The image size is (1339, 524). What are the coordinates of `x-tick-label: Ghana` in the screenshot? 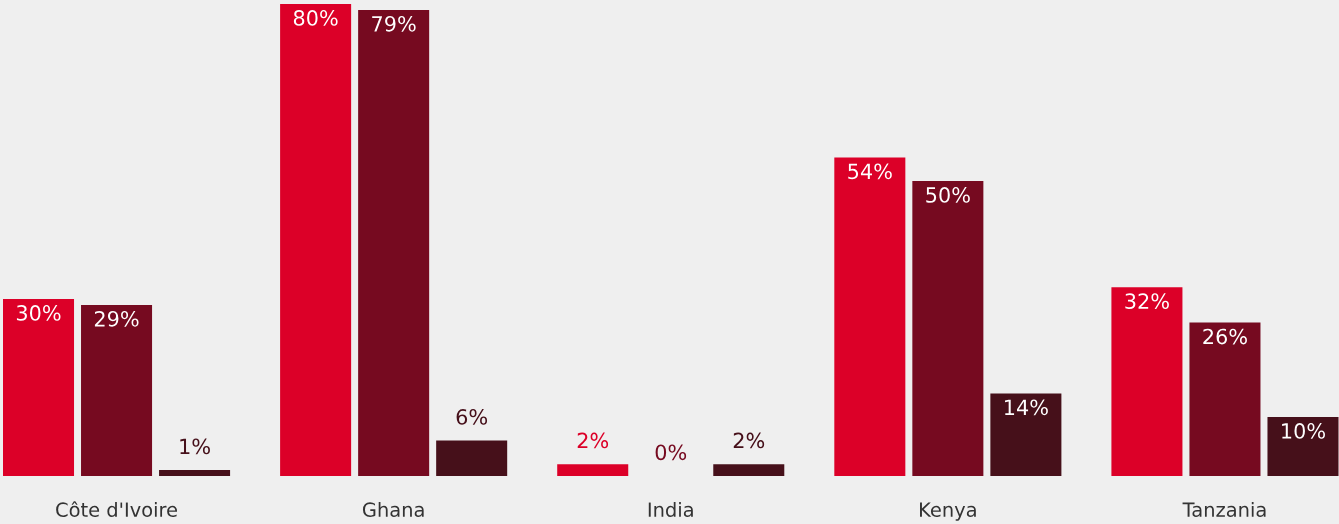 It's located at (393, 509).